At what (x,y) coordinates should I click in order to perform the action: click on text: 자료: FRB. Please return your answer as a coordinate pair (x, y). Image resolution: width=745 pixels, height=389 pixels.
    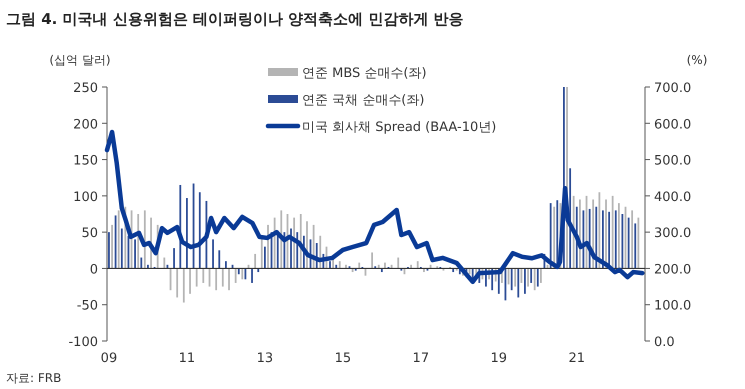
    Looking at the image, I should click on (34, 378).